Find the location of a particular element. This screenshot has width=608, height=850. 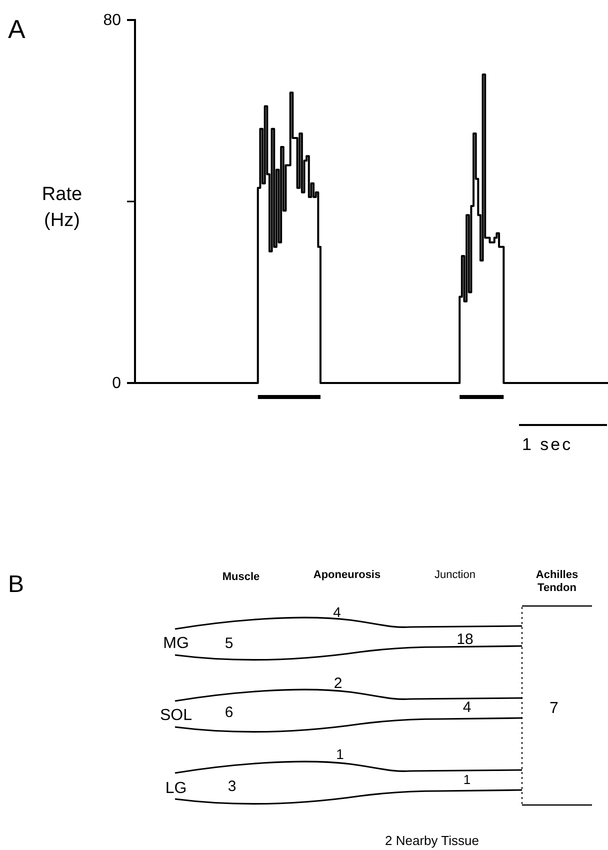

text: 2 is located at coordinates (338, 683).